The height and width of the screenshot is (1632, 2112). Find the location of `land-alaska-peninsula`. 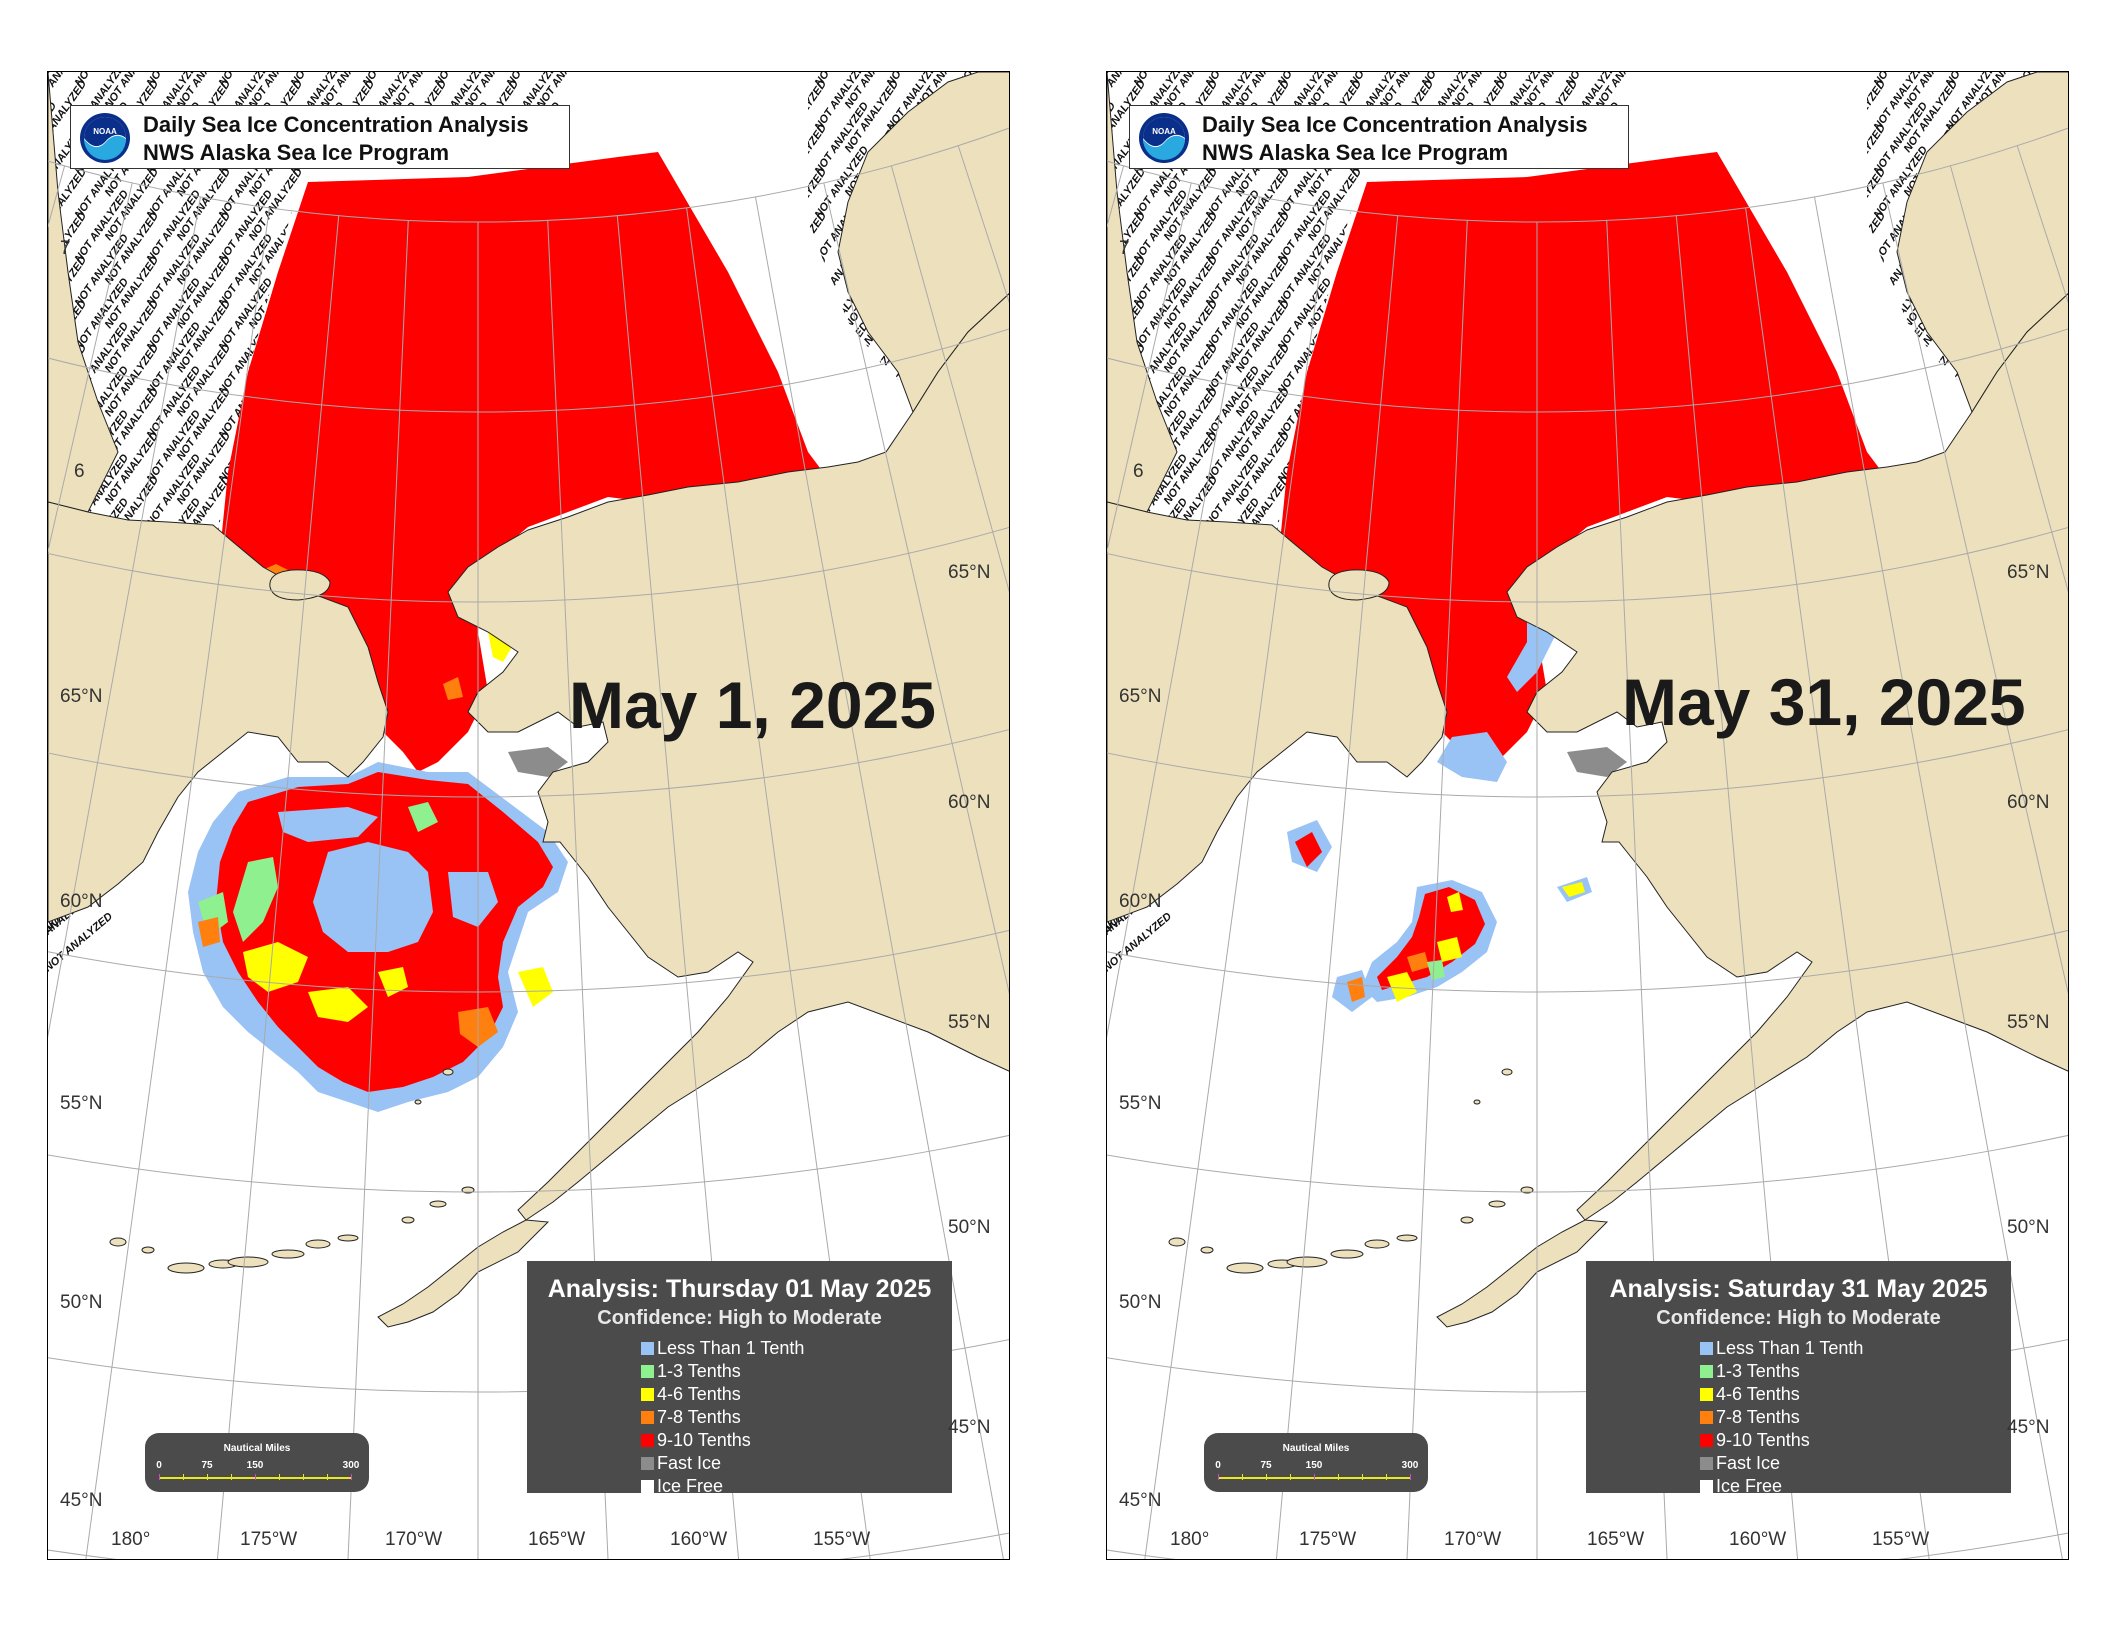

land-alaska-peninsula is located at coordinates (463, 1273).